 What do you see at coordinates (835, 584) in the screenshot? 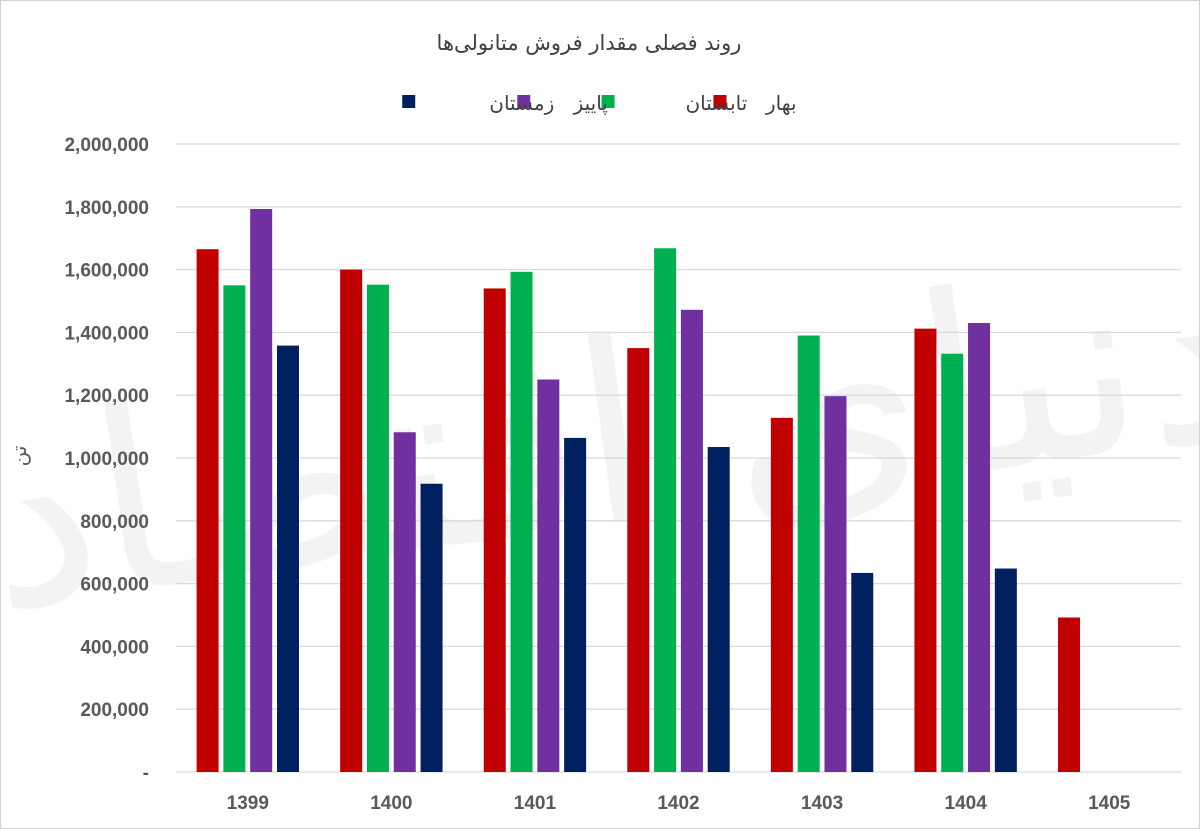
I see `bar-پاییز-1403` at bounding box center [835, 584].